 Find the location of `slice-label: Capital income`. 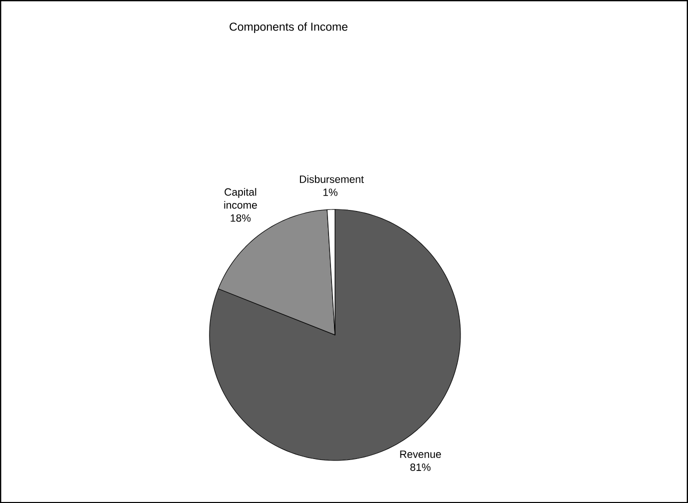

slice-label: Capital income is located at coordinates (240, 198).